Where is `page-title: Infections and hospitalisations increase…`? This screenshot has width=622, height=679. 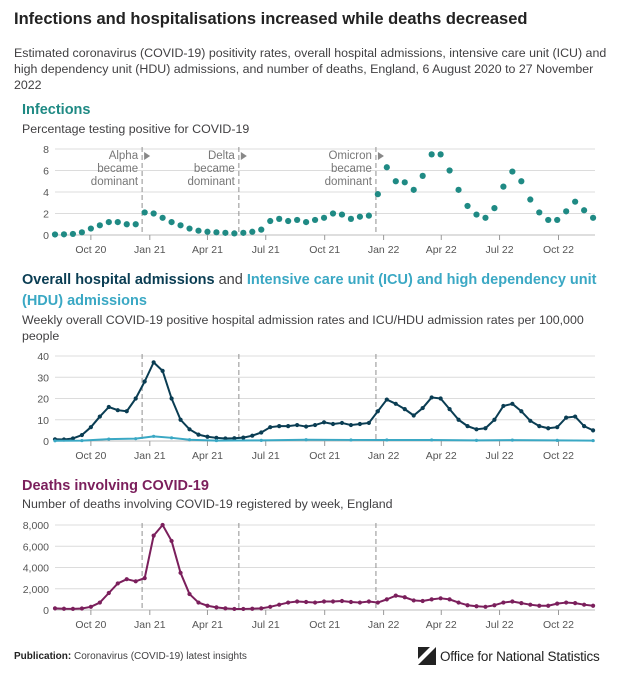
page-title: Infections and hospitalisations increase… is located at coordinates (271, 19).